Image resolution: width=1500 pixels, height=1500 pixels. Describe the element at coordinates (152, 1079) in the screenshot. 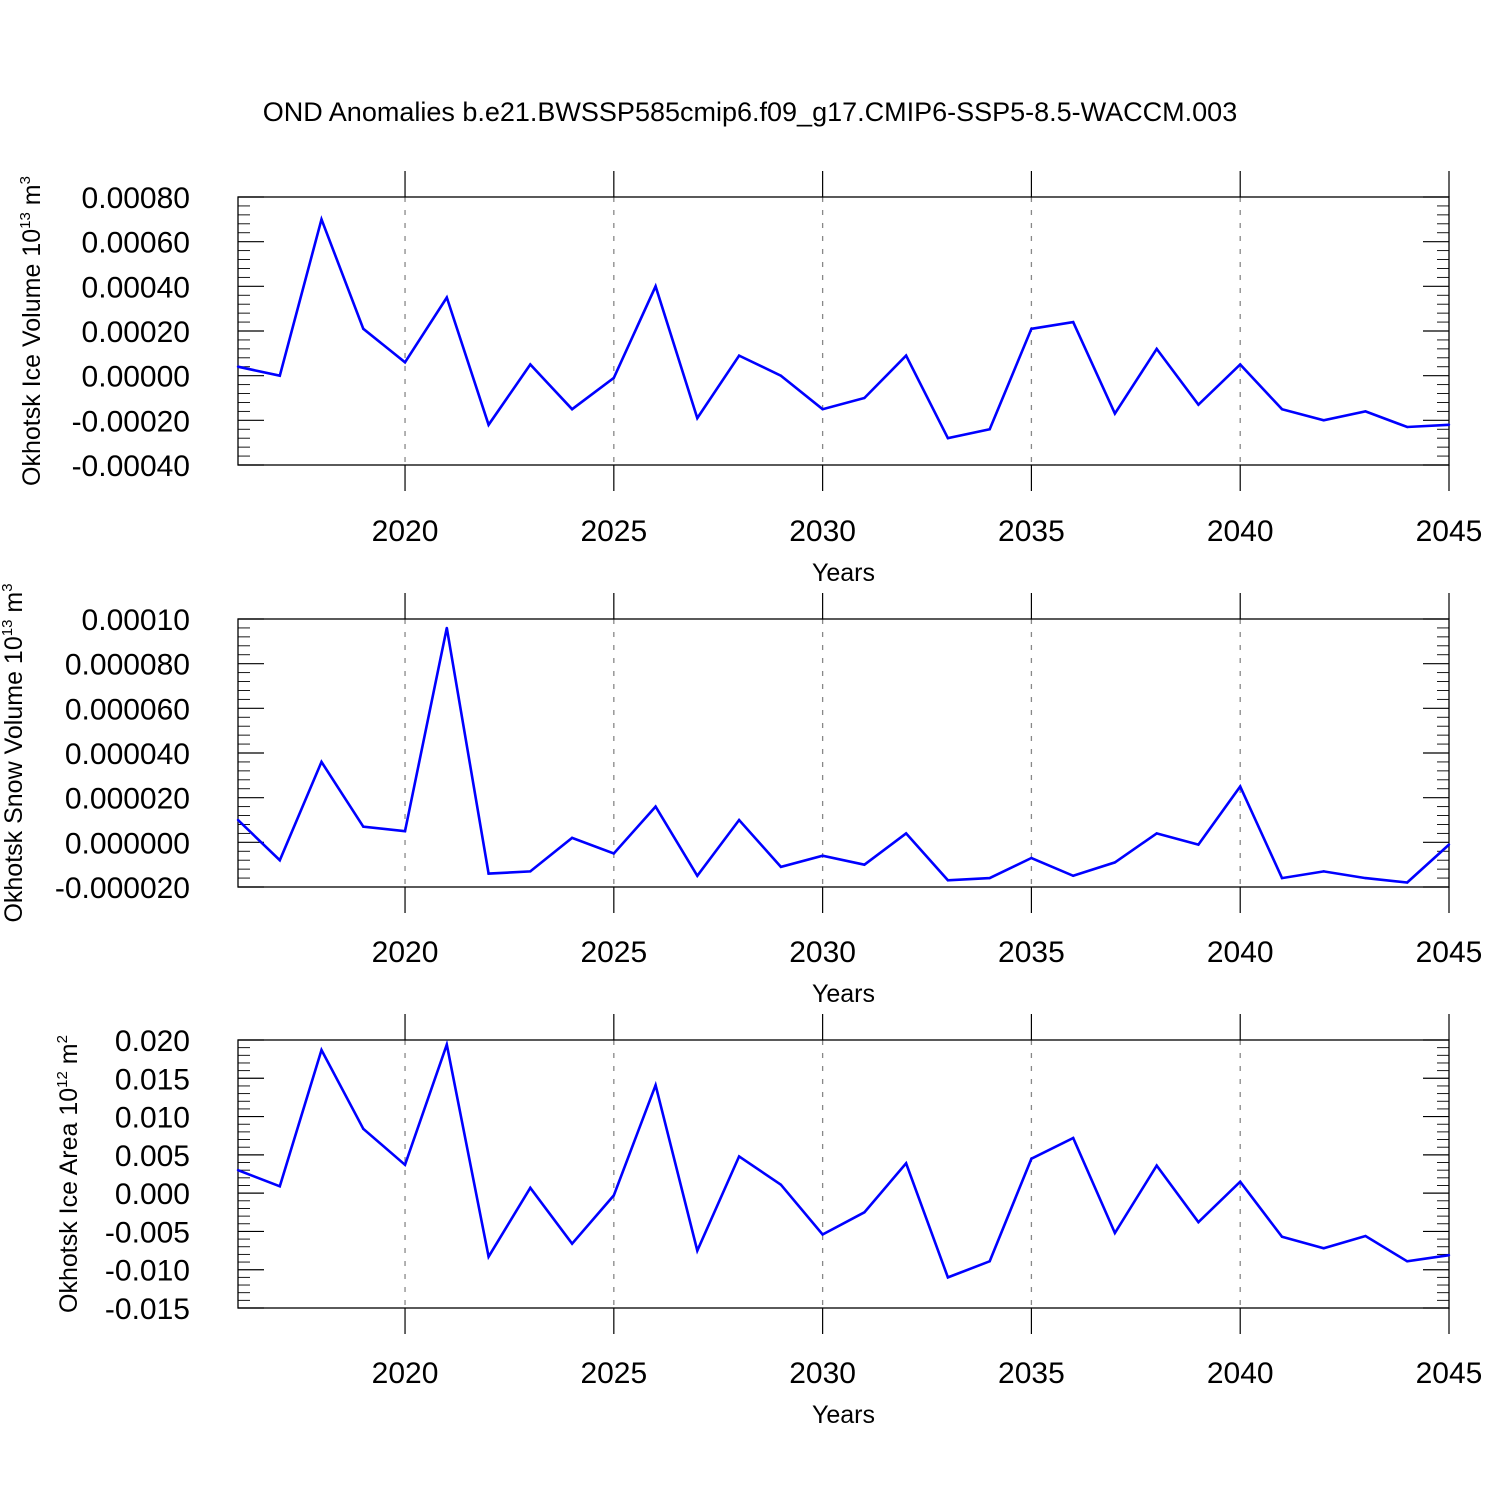

I see `y-tick-label: 0.015` at that location.